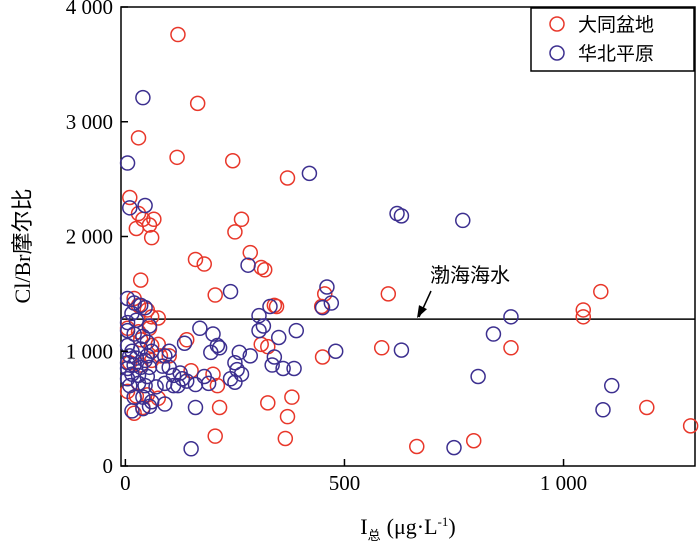 The height and width of the screenshot is (545, 700). What do you see at coordinates (22, 246) in the screenshot?
I see `y-axis-title: Cl/Br摩尔比` at bounding box center [22, 246].